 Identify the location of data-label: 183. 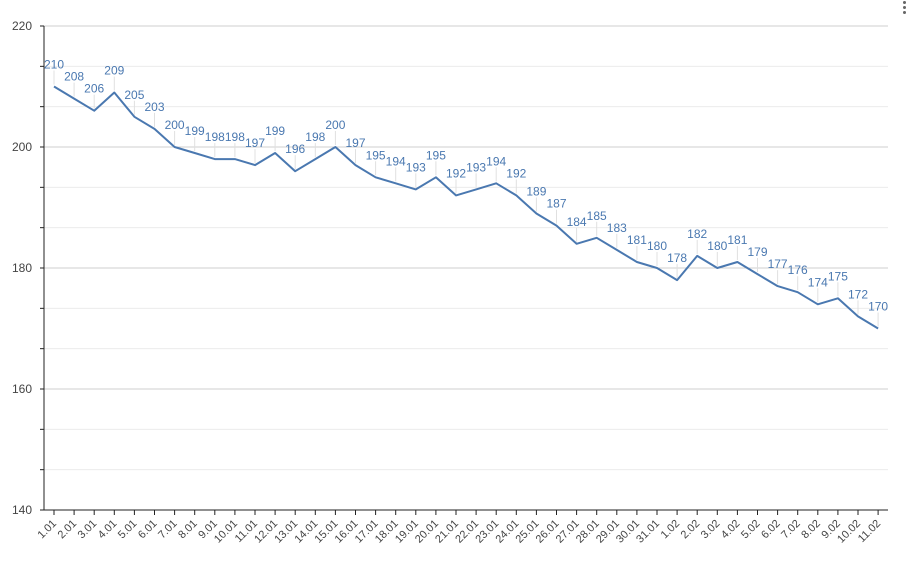
(617, 228).